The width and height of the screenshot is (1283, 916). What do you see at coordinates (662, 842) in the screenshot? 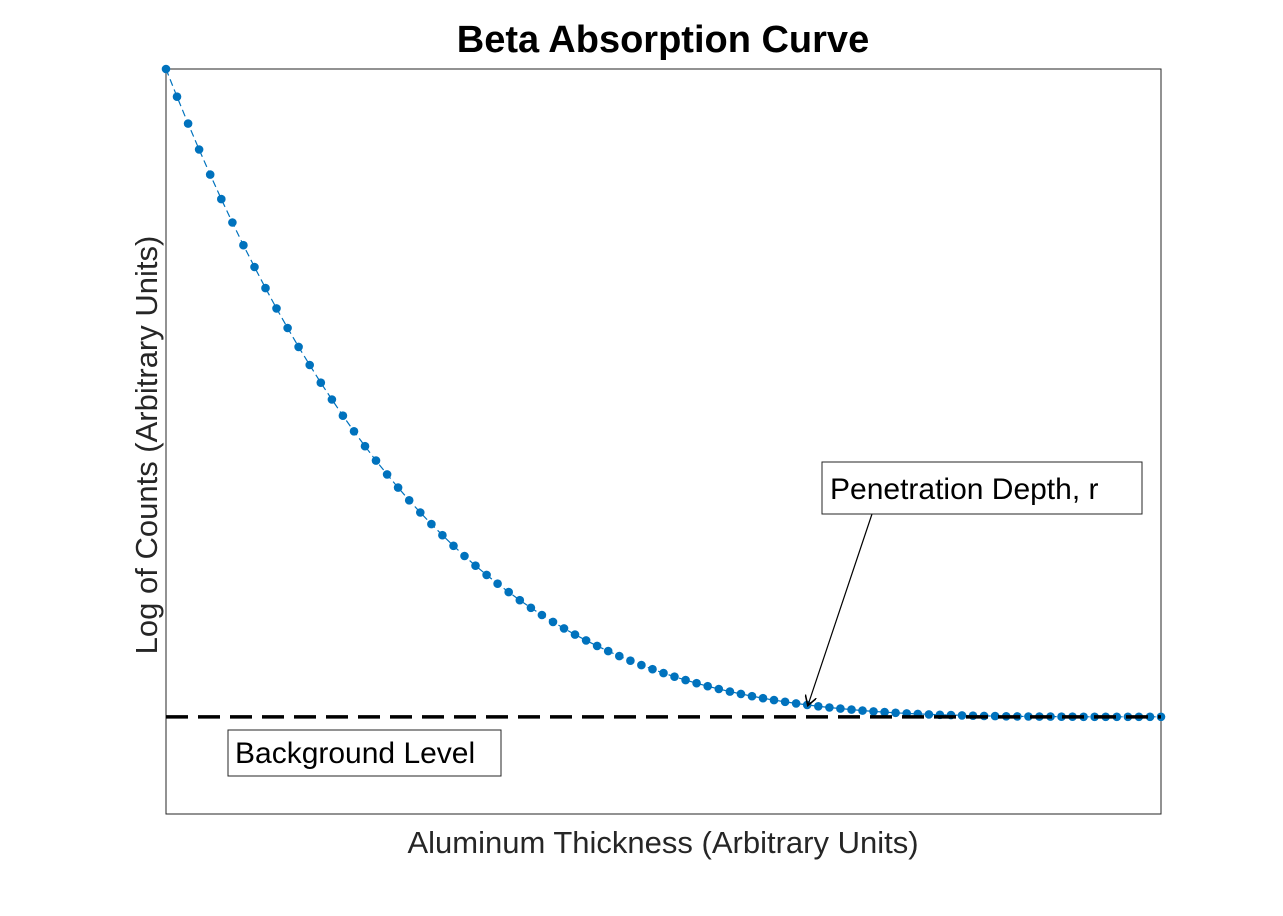
I see `x-axis-label: Aluminum Thickness (Arbitrary Units)` at bounding box center [662, 842].